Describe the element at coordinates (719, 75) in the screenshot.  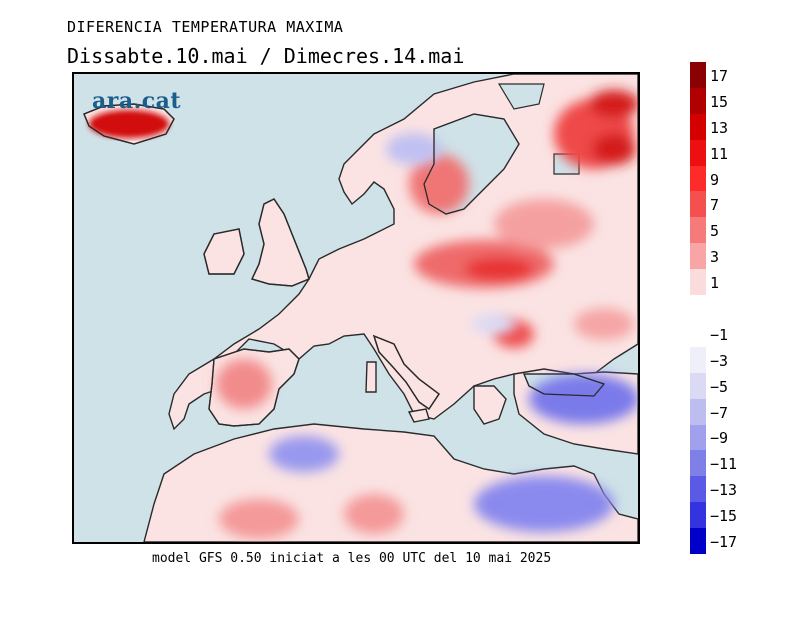
I see `legend-label: 17` at that location.